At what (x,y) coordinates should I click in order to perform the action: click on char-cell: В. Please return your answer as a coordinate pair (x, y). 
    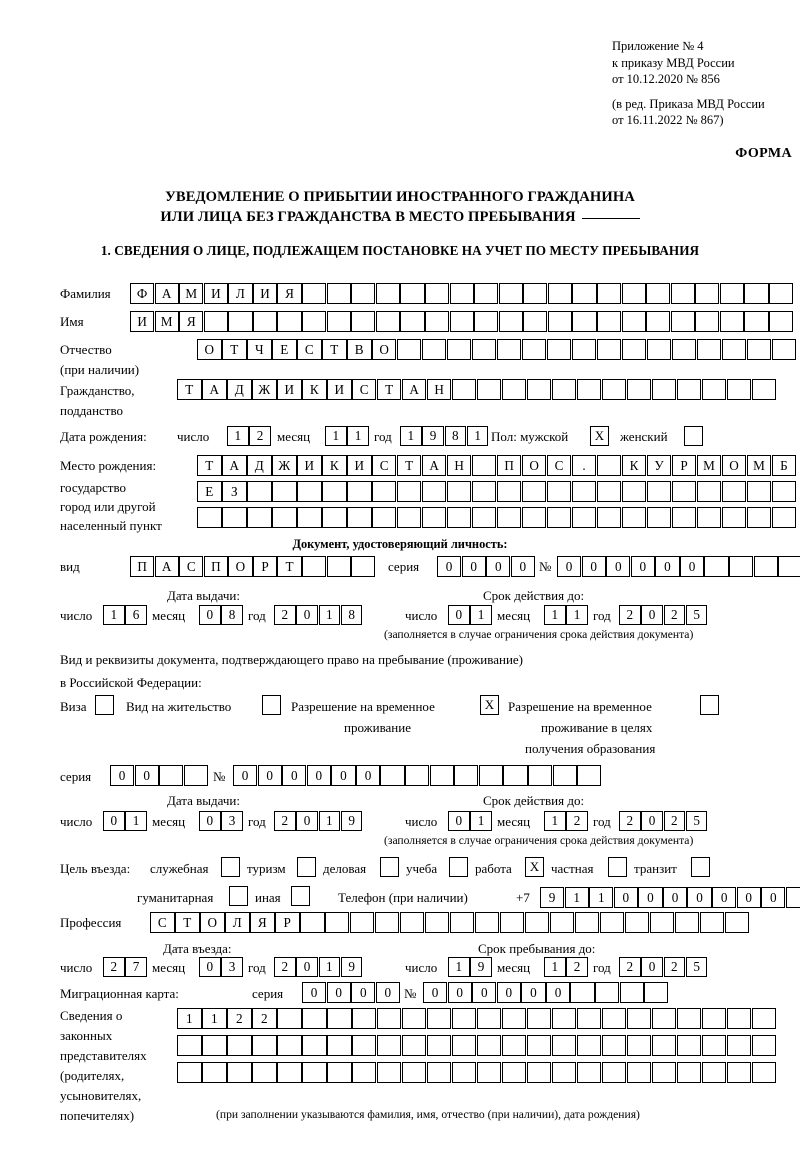
    Looking at the image, I should click on (359, 349).